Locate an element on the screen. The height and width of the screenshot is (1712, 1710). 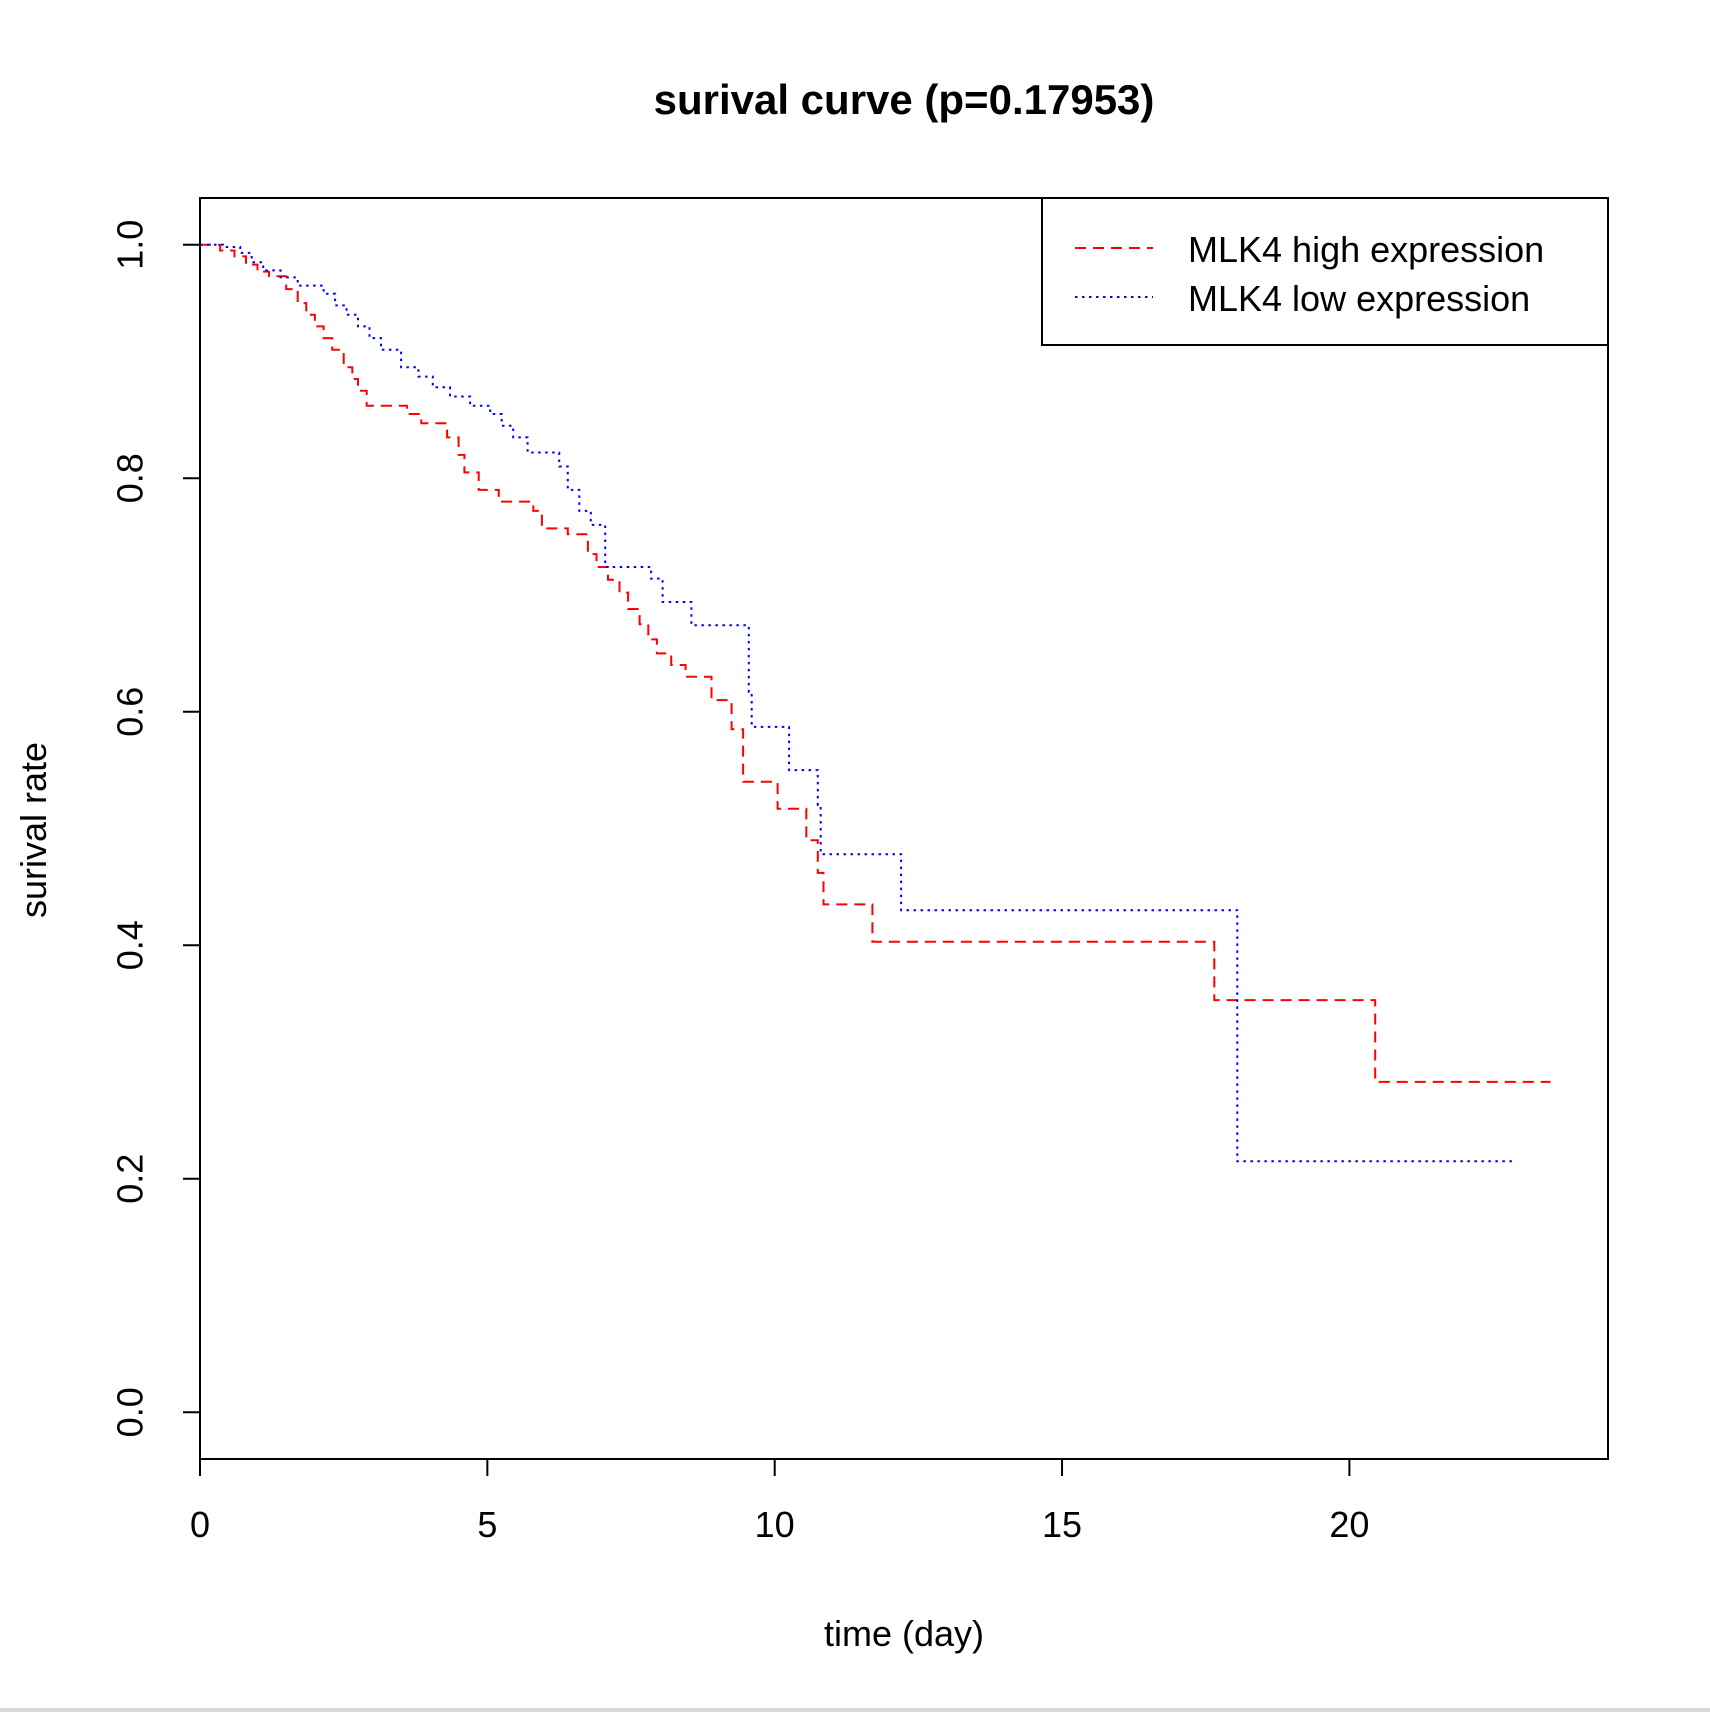
y-tick-label-0.8: 0.8 is located at coordinates (130, 478).